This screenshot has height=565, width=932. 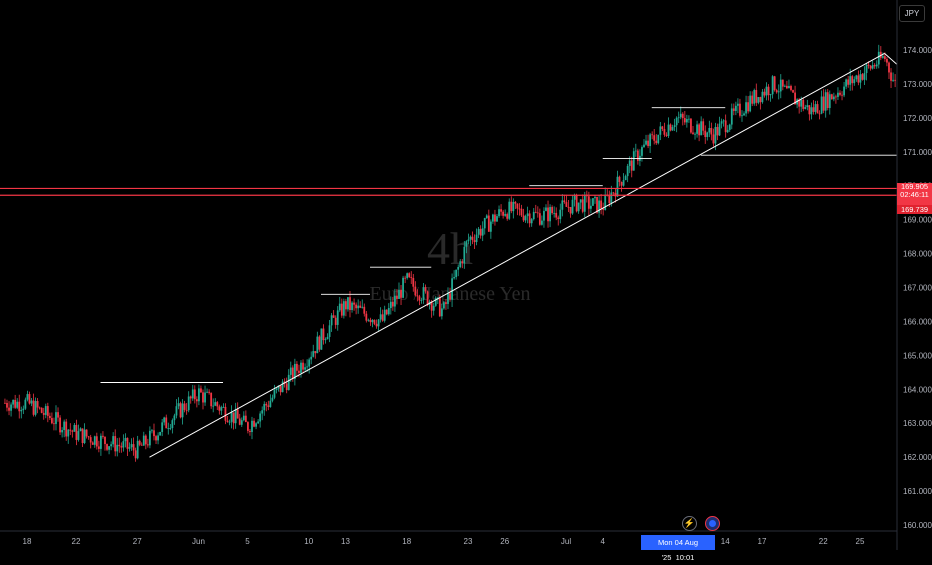 I want to click on time-tick-label: 14, so click(x=725, y=541).